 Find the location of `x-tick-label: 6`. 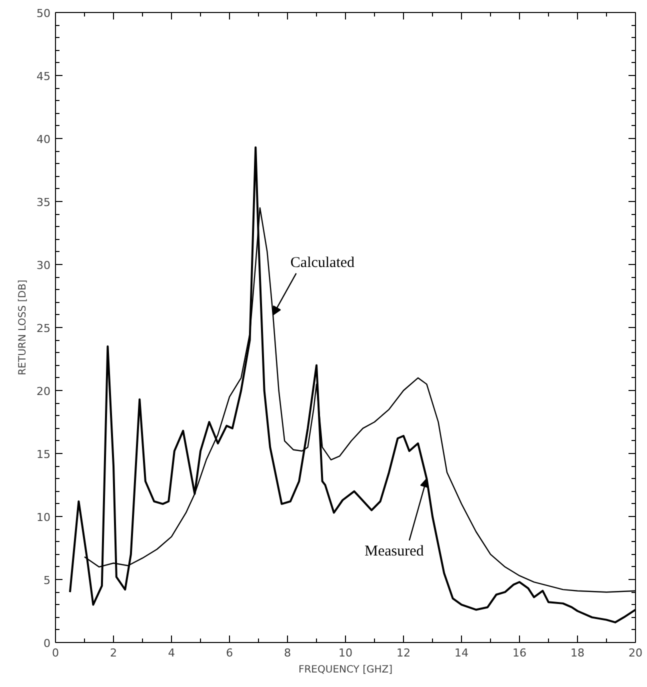

x-tick-label: 6 is located at coordinates (229, 653).